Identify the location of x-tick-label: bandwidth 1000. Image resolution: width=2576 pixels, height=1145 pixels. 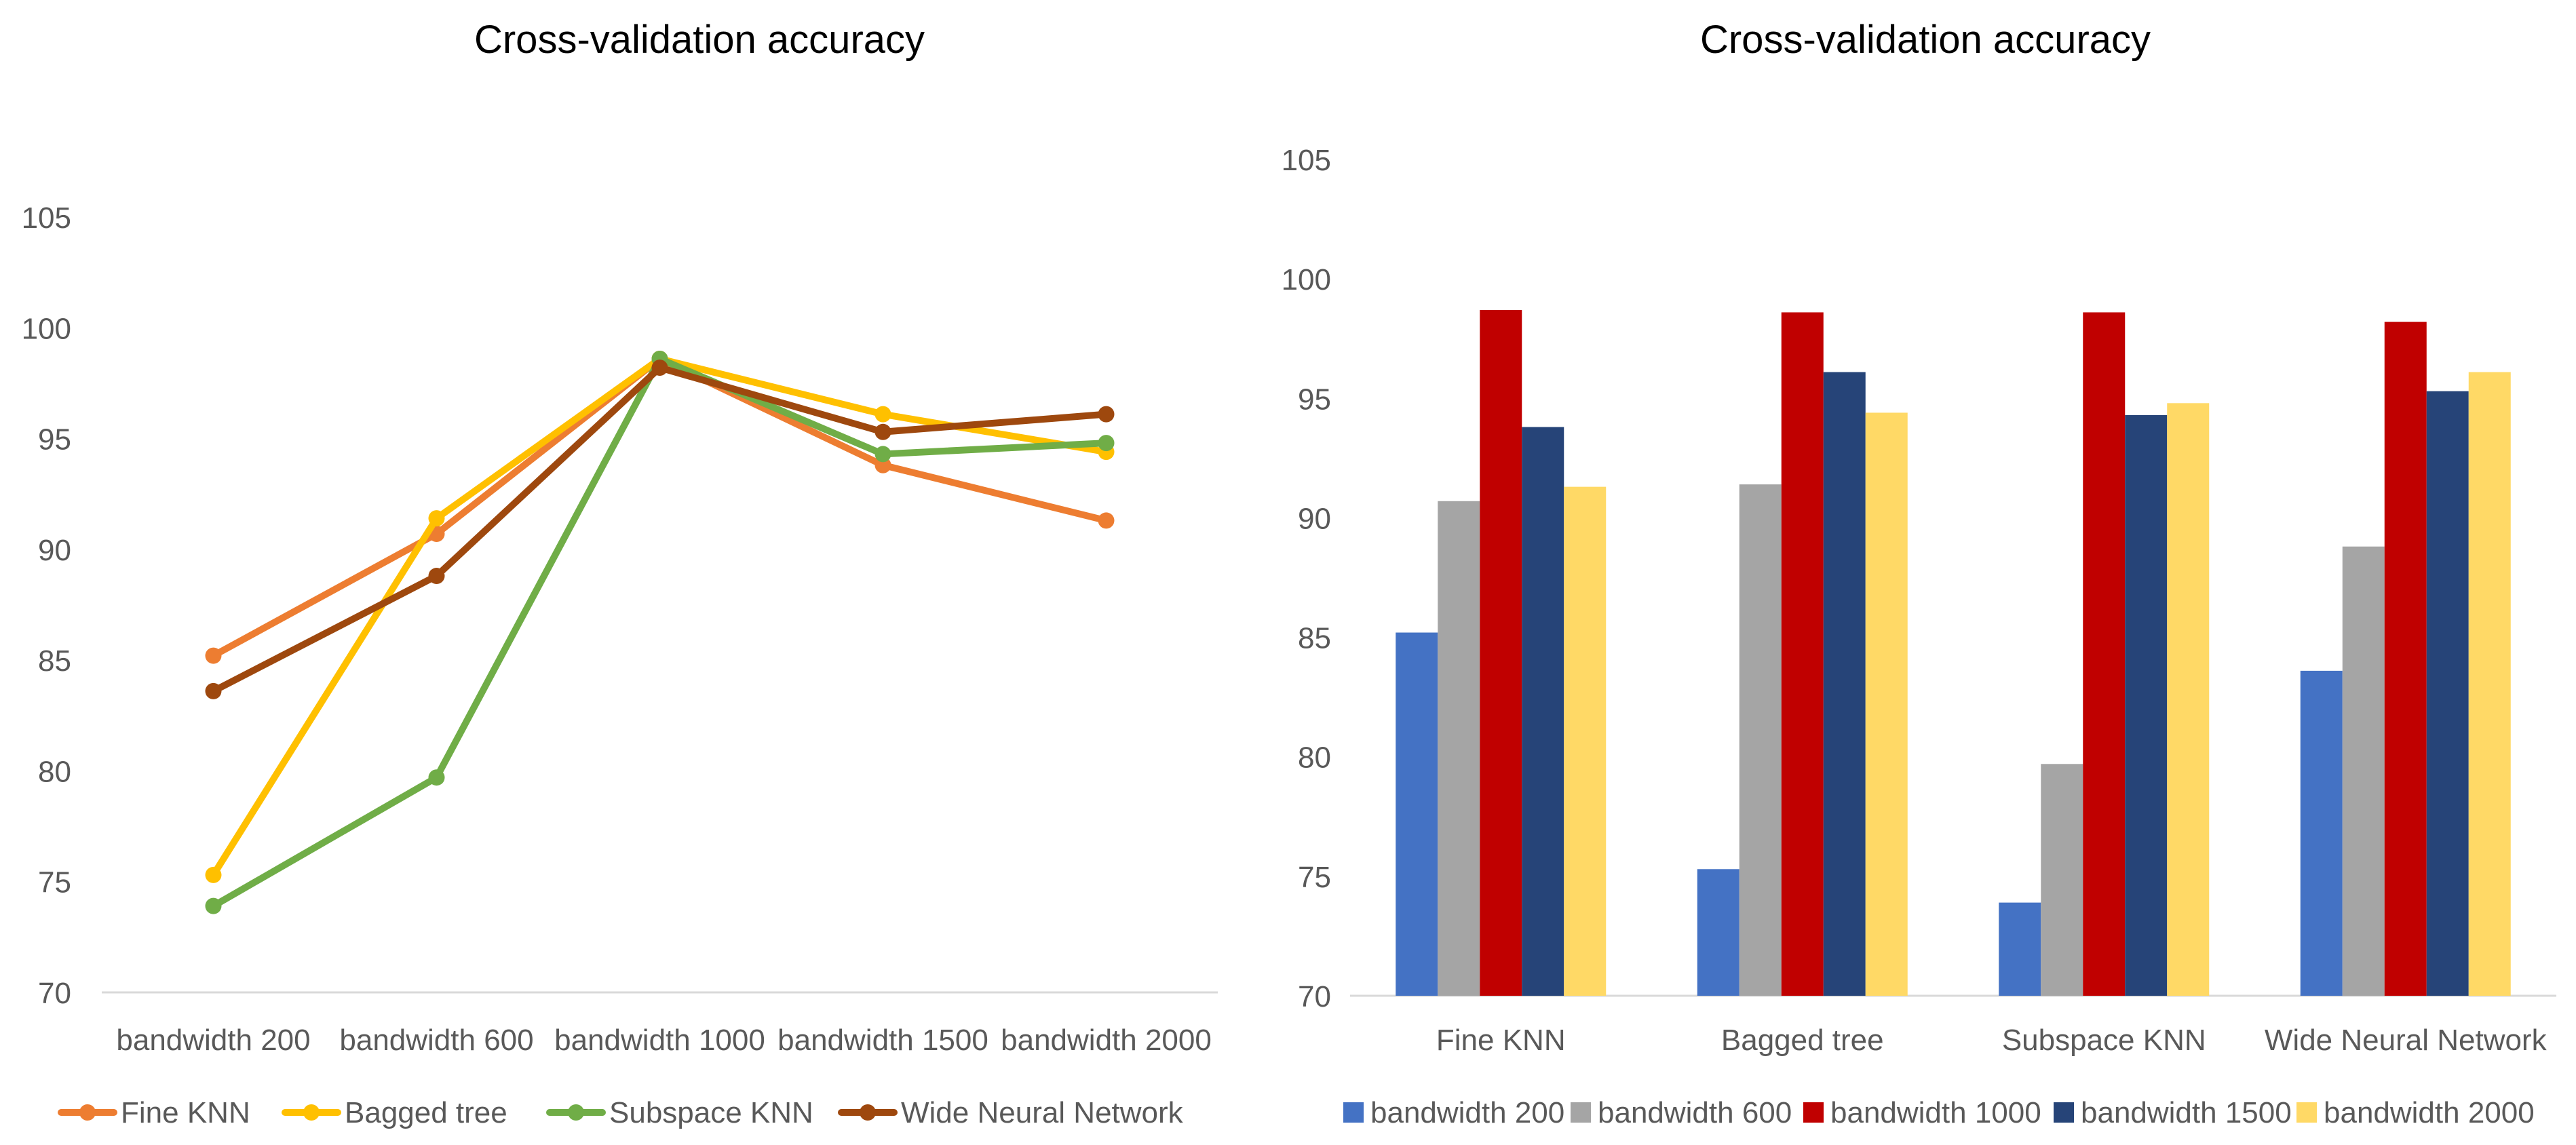
(659, 1040).